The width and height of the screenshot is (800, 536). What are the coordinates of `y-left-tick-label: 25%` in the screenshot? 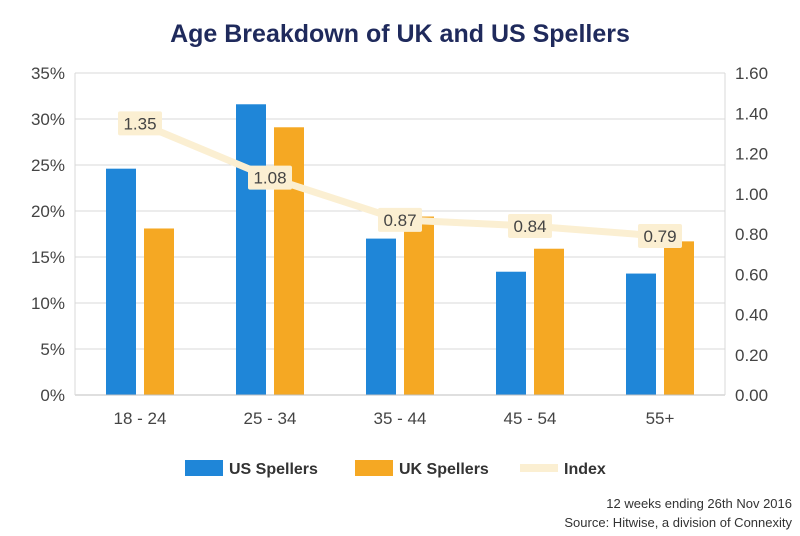 It's located at (48, 165).